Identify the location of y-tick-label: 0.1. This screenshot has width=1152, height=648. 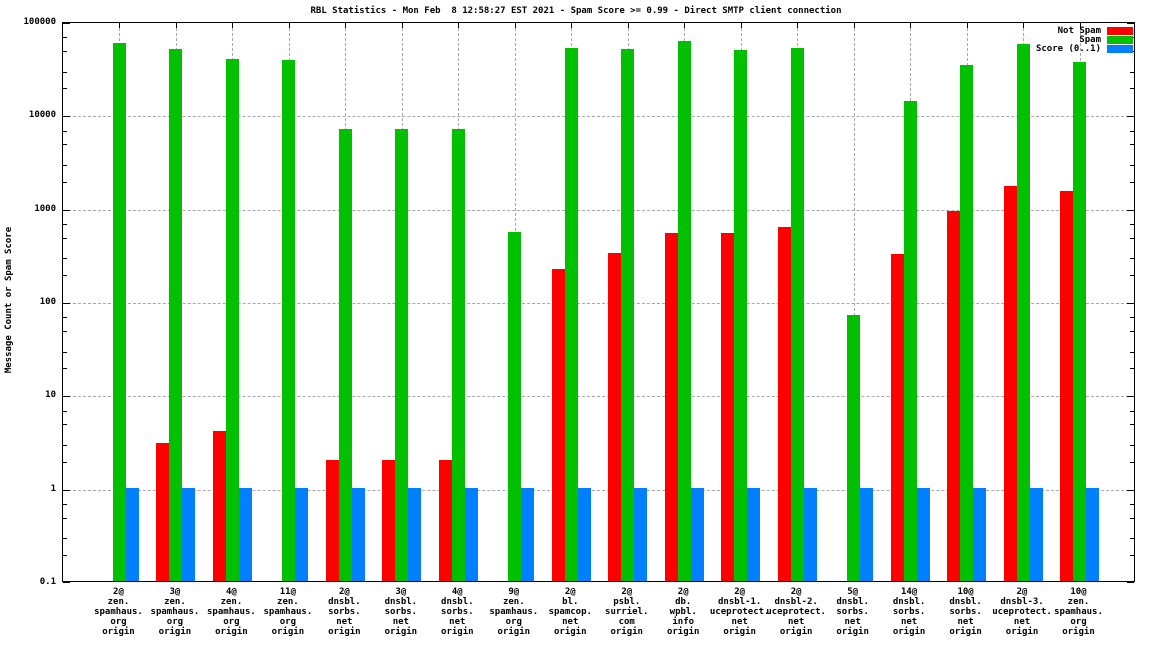
(47, 582).